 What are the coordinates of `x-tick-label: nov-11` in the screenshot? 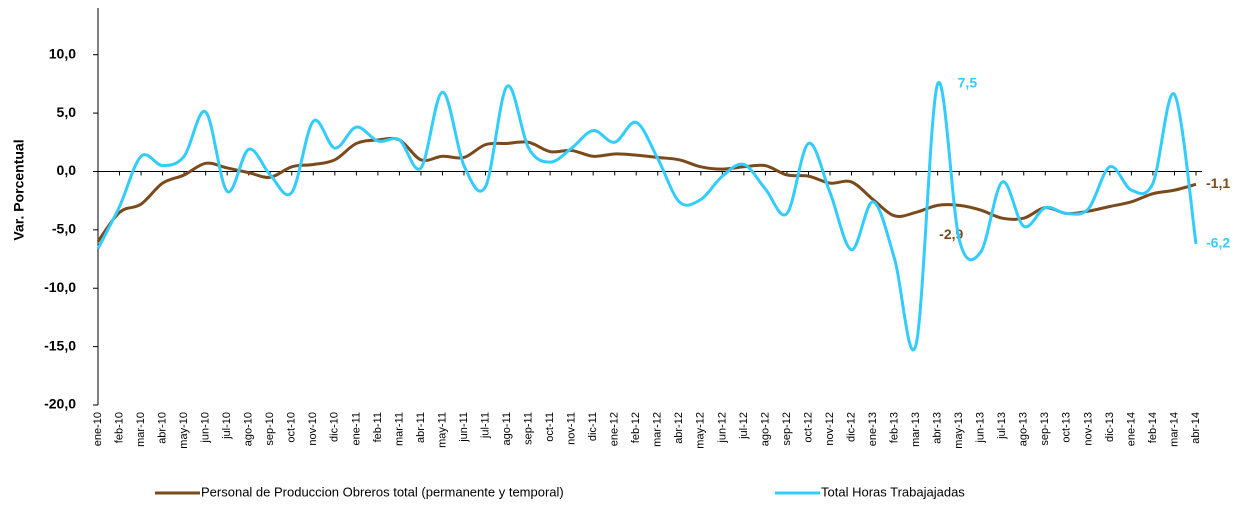 It's located at (572, 428).